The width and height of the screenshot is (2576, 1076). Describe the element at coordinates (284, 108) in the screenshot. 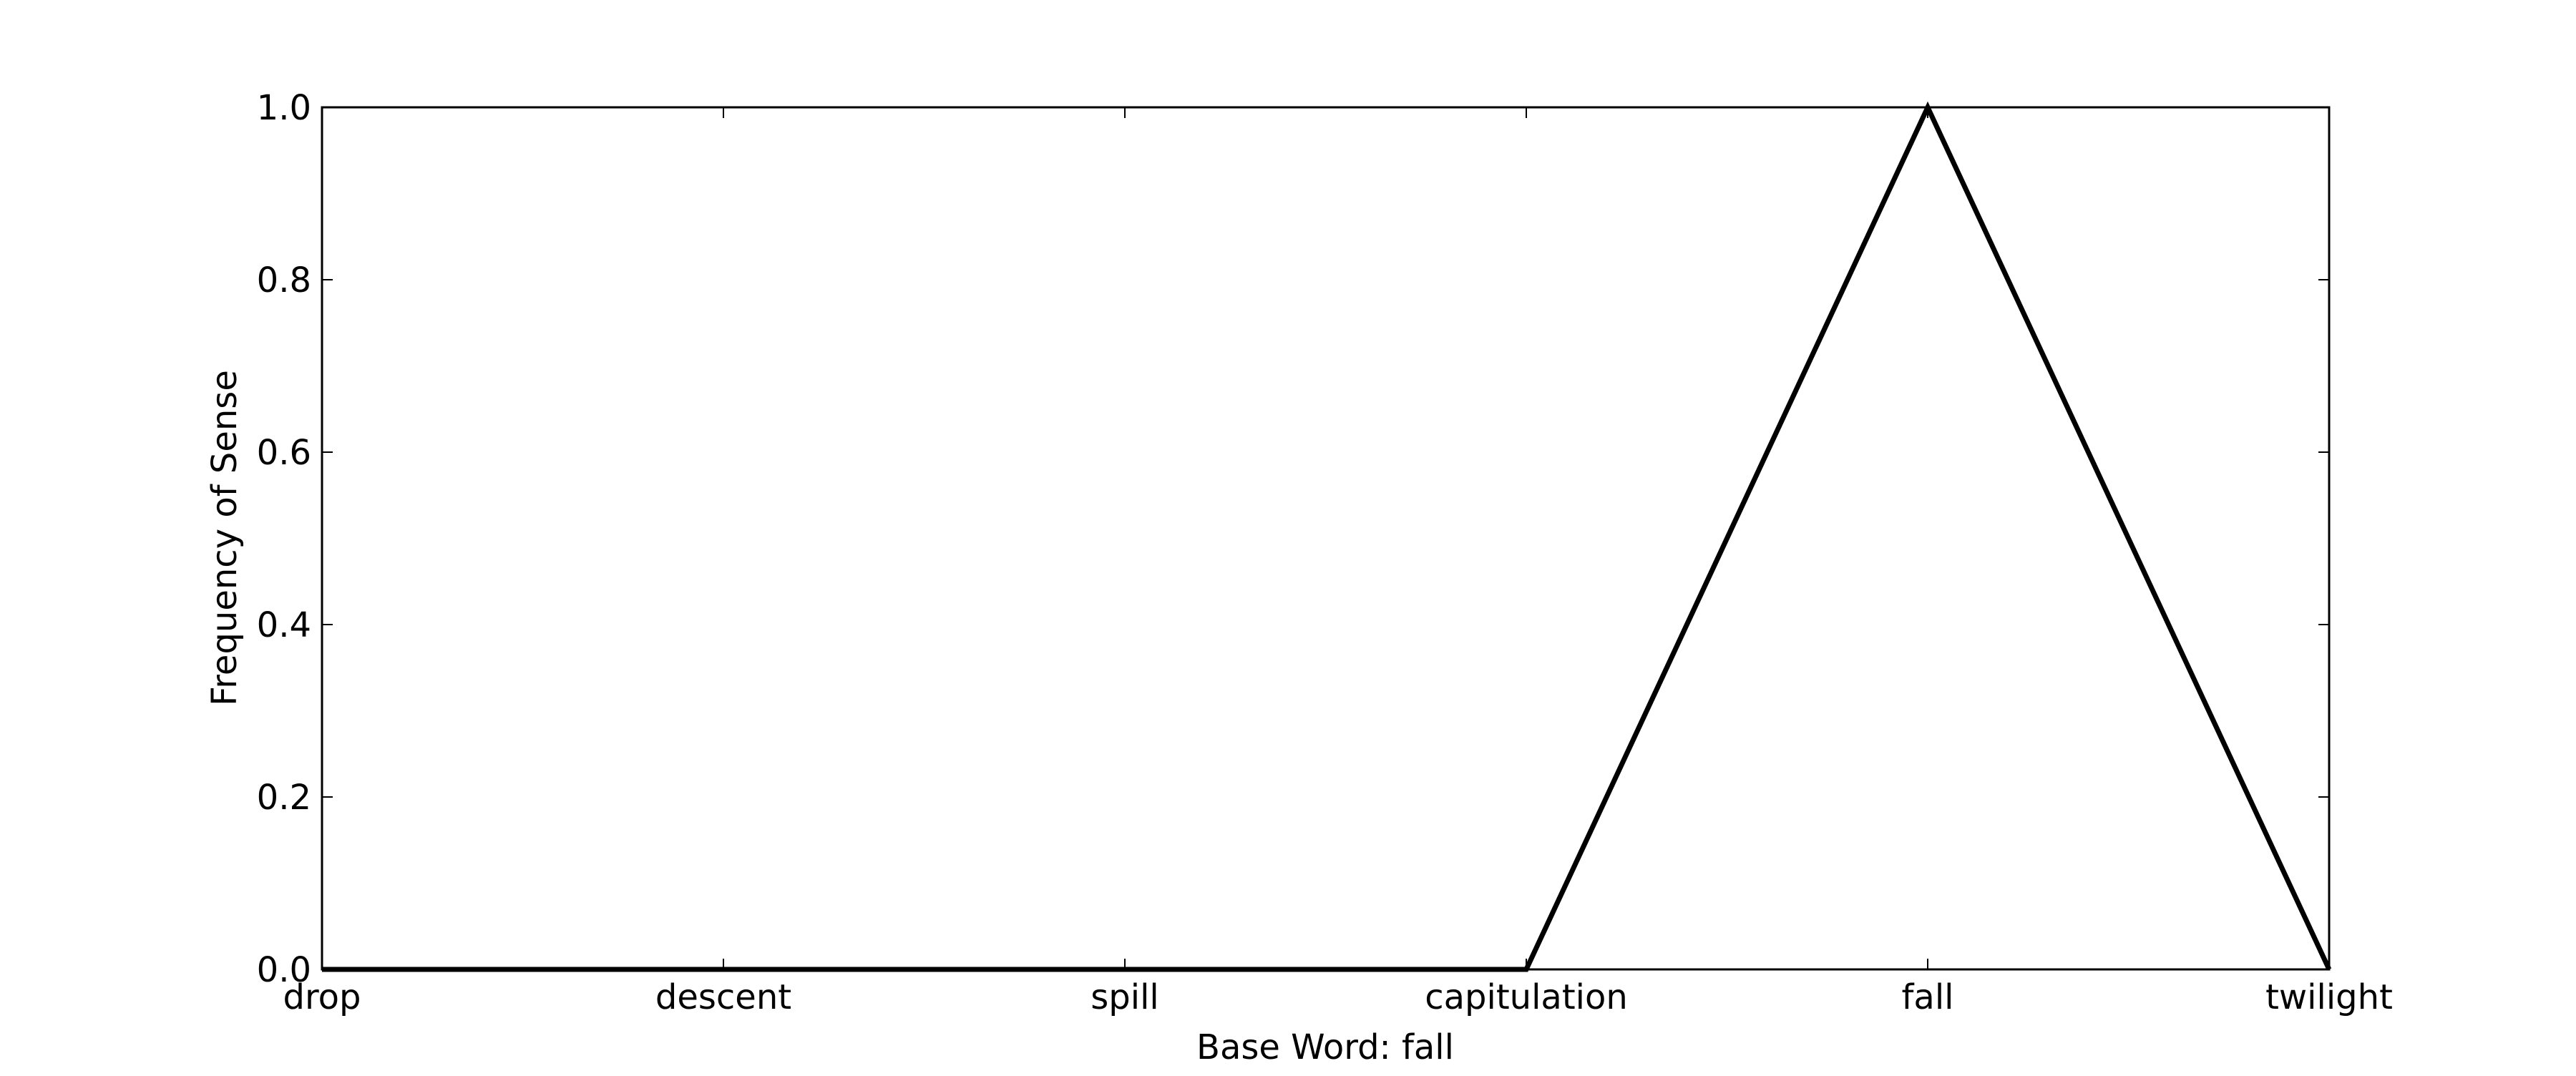

I see `y-tick-label: 1.0` at that location.